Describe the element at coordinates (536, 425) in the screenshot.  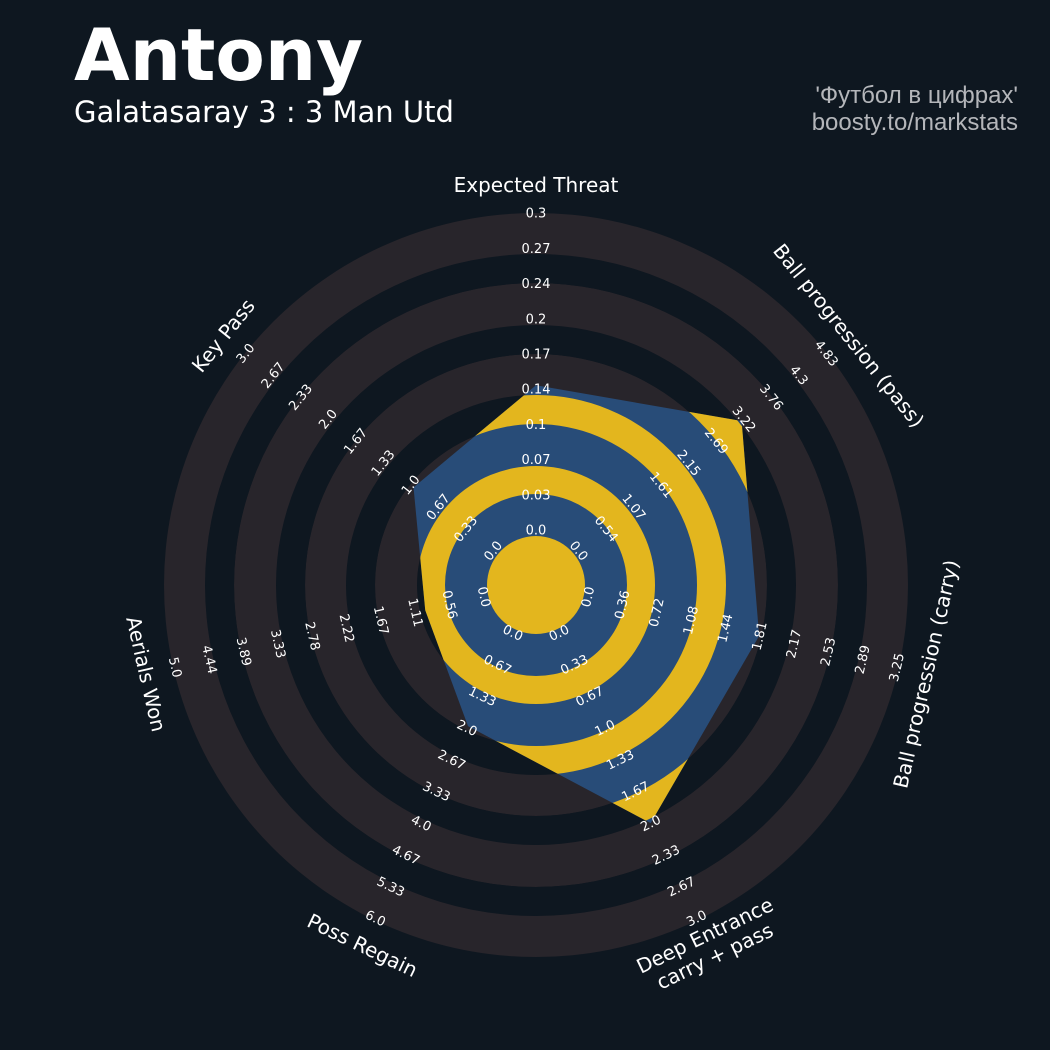
I see `ring-tick-label: 0.1` at that location.